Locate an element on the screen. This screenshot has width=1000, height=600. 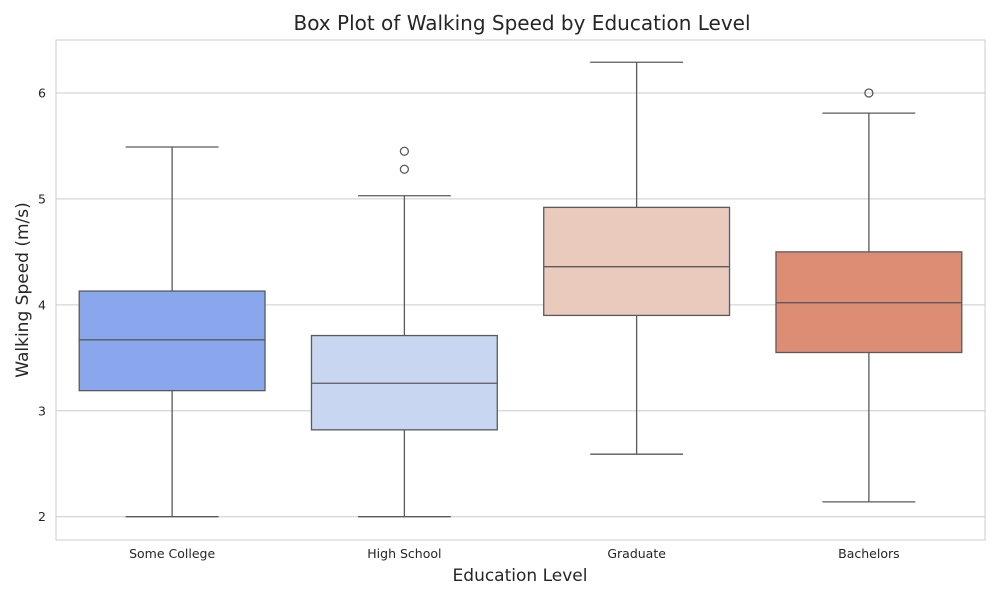
y-tick-label: 2 is located at coordinates (42, 516).